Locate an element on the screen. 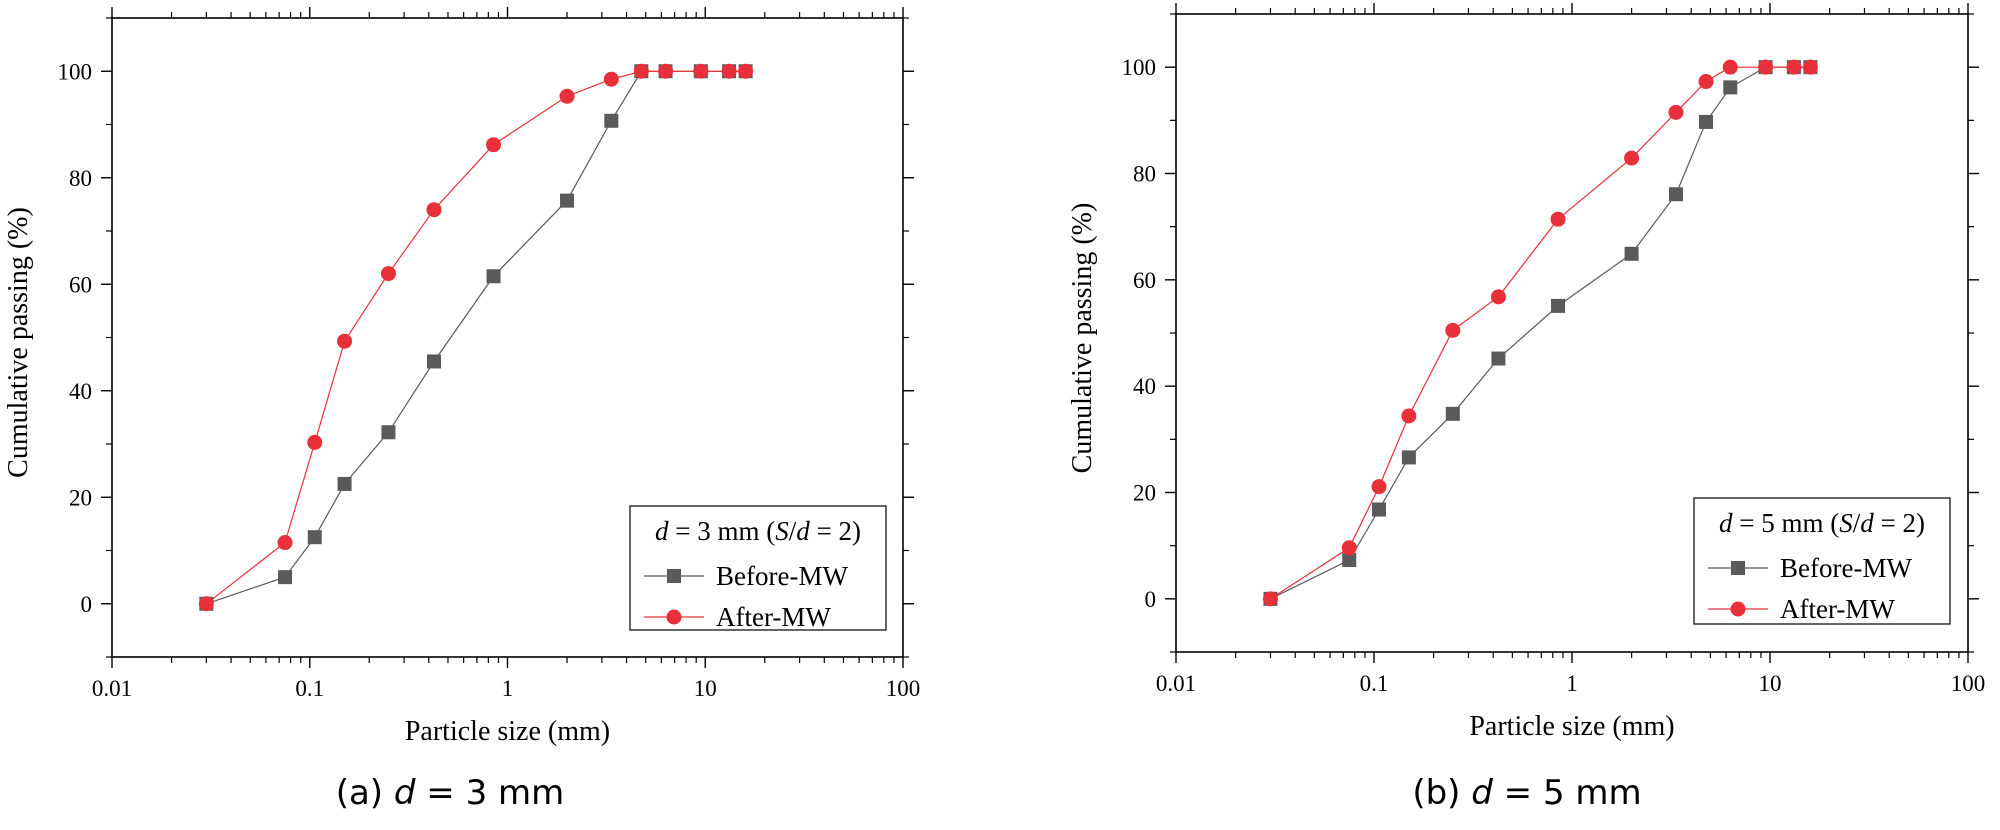 The height and width of the screenshot is (830, 2000). legend-title: d = 5 mm (S/d = 2) is located at coordinates (1822, 523).